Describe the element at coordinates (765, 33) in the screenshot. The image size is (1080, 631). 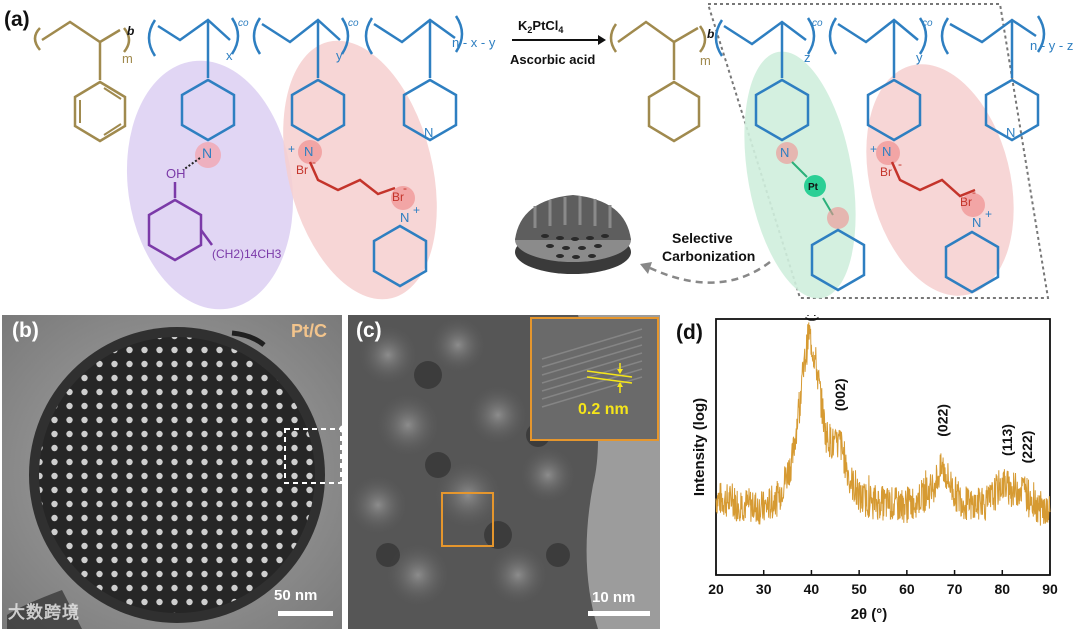
I see `p4vp-backbone-z` at that location.